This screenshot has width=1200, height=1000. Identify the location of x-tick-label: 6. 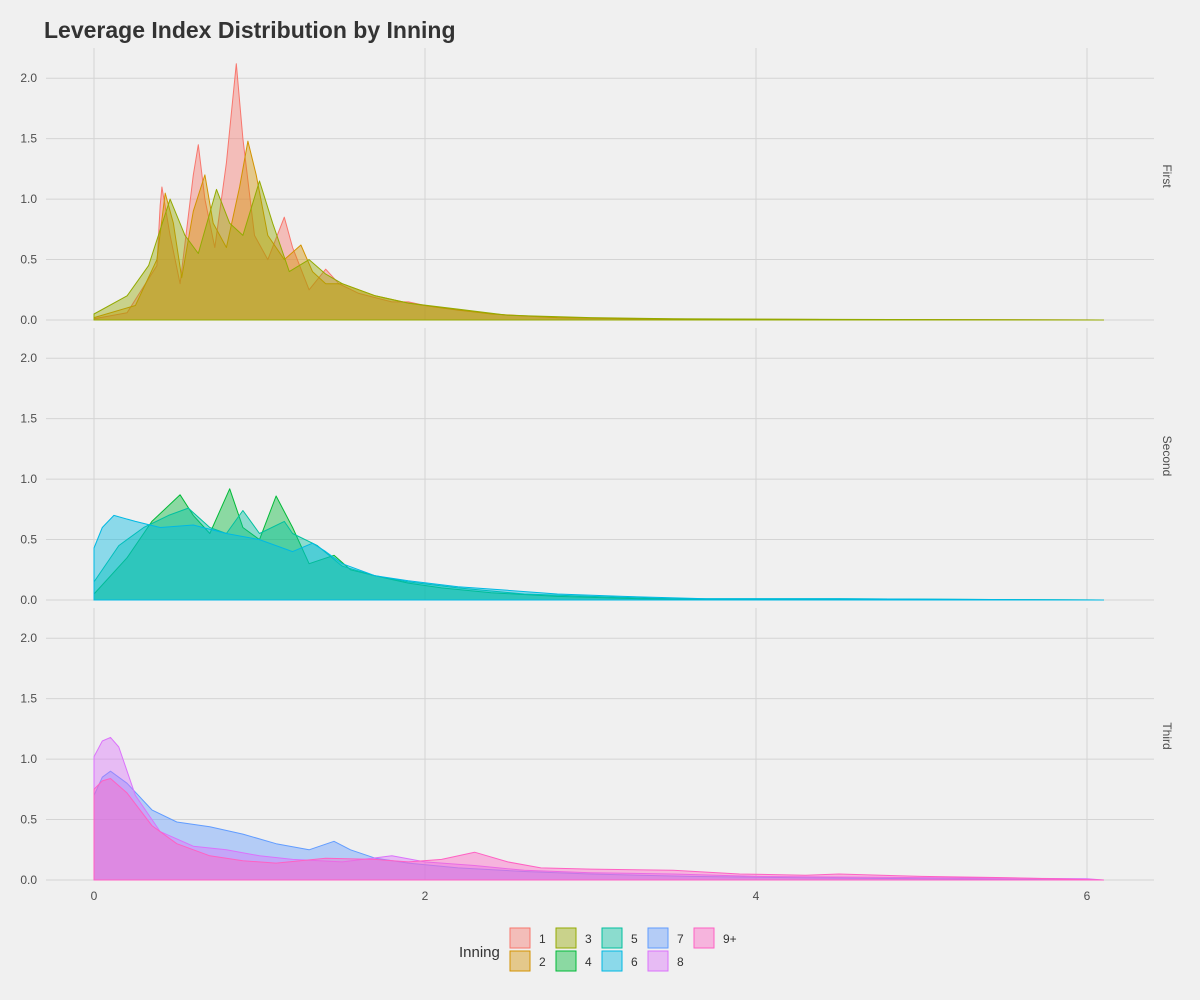
(1087, 896).